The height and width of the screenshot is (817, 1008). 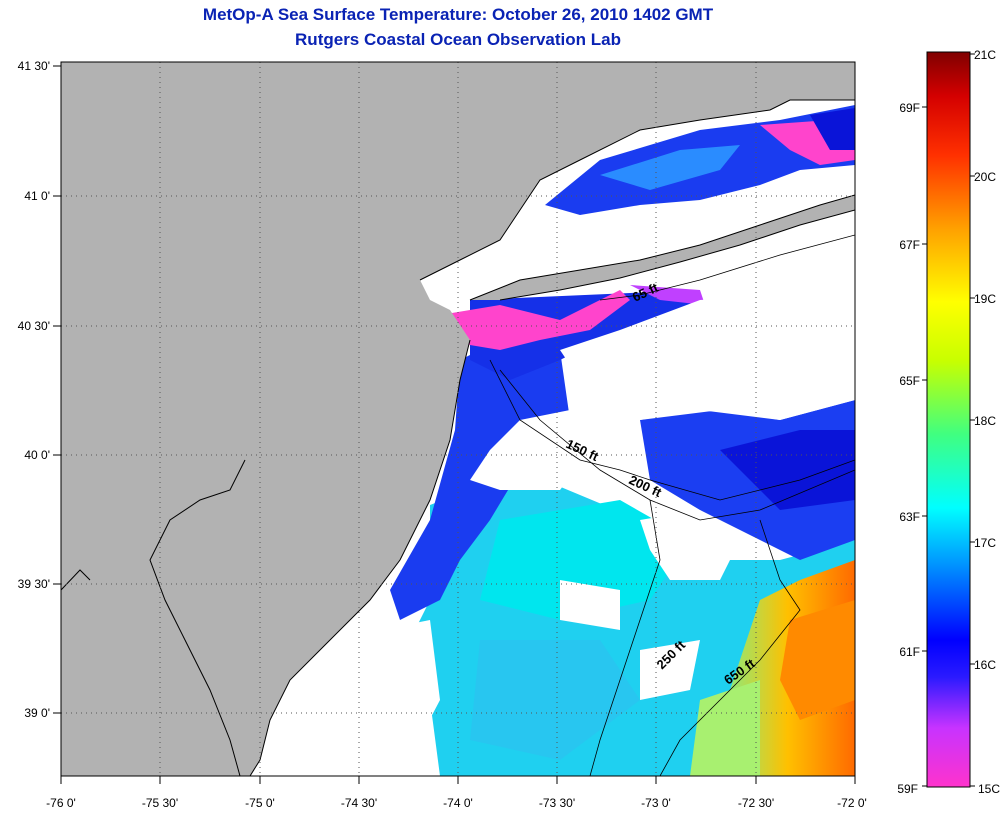 I want to click on lat-tick-label: 41 30', so click(x=34, y=66).